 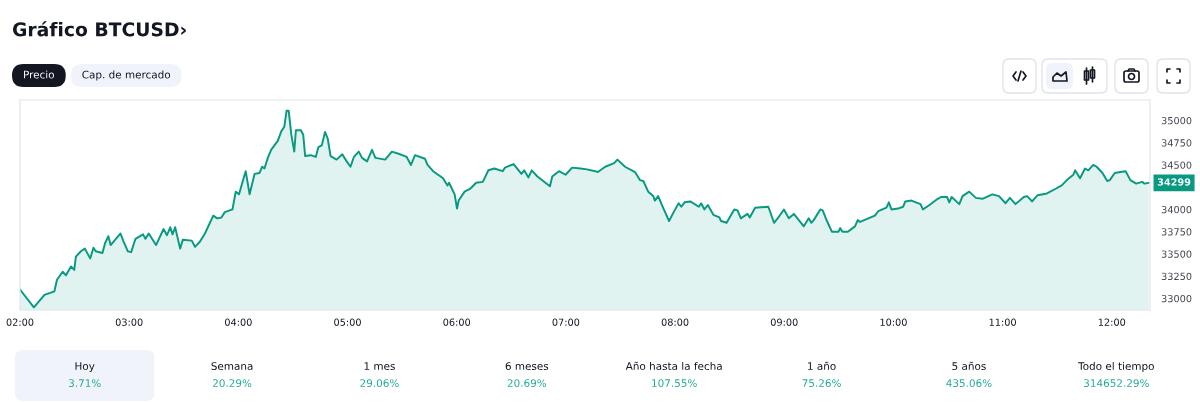 What do you see at coordinates (527, 366) in the screenshot?
I see `text: 6 meses` at bounding box center [527, 366].